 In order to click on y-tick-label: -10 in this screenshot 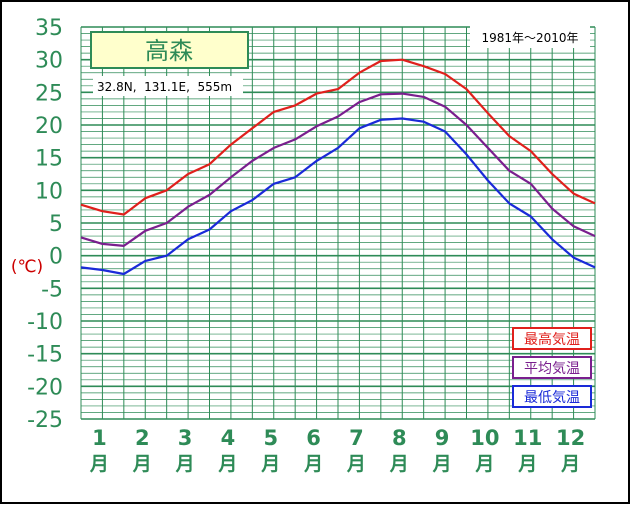, I will do `click(45, 322)`.